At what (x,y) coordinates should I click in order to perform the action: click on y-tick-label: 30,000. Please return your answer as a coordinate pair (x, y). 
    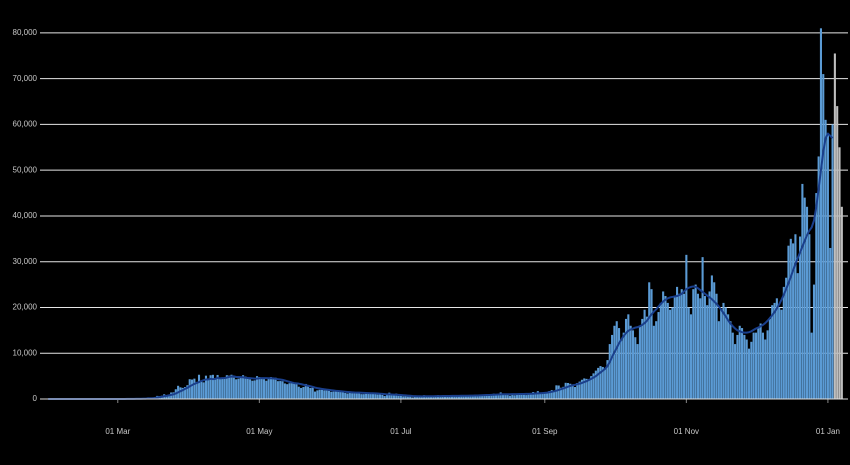
    Looking at the image, I should click on (25, 261).